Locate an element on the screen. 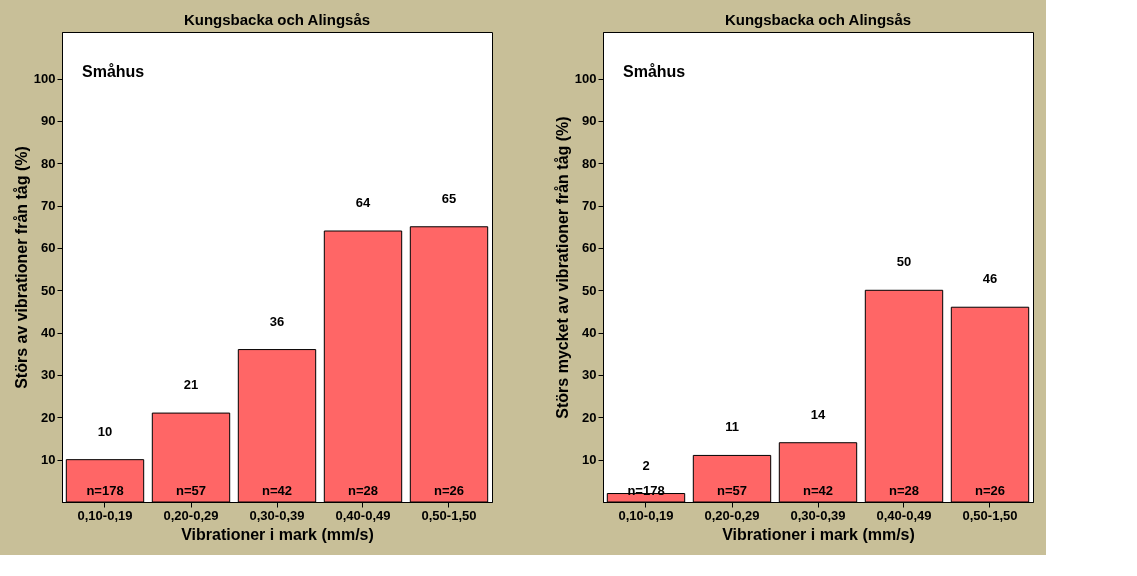  data-label: 46 is located at coordinates (990, 279).